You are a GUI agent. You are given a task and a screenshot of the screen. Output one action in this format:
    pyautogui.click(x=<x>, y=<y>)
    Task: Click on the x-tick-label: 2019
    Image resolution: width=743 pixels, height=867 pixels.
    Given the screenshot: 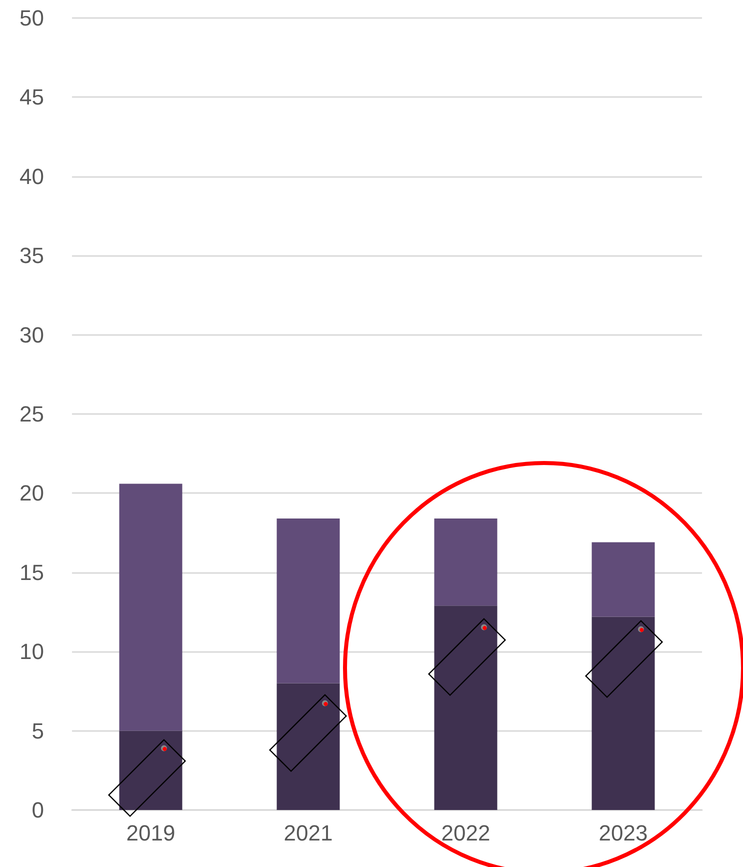 What is the action you would take?
    pyautogui.click(x=151, y=833)
    